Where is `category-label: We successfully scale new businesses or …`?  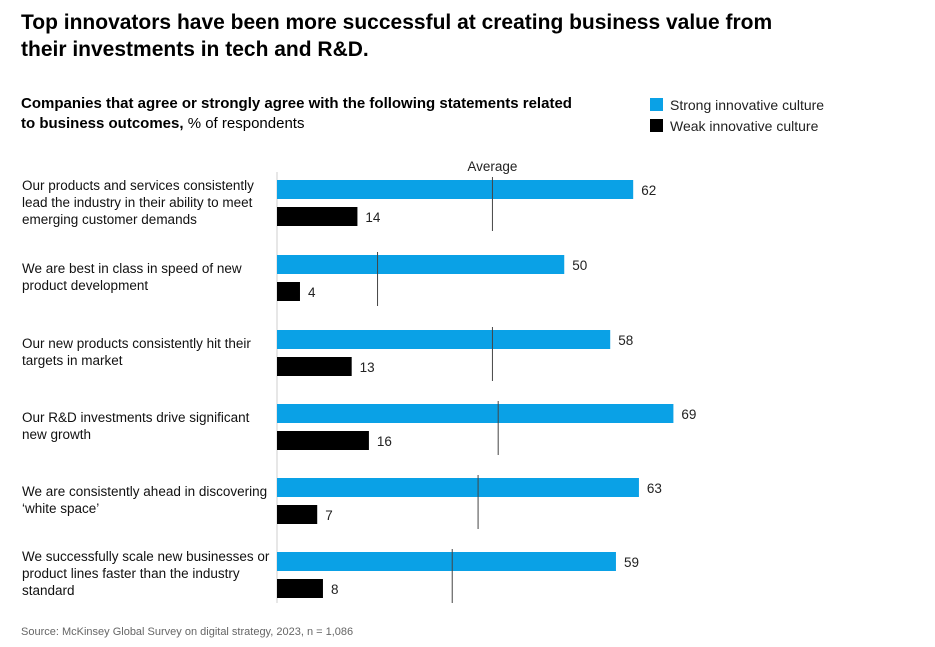 category-label: We successfully scale new businesses or … is located at coordinates (146, 573).